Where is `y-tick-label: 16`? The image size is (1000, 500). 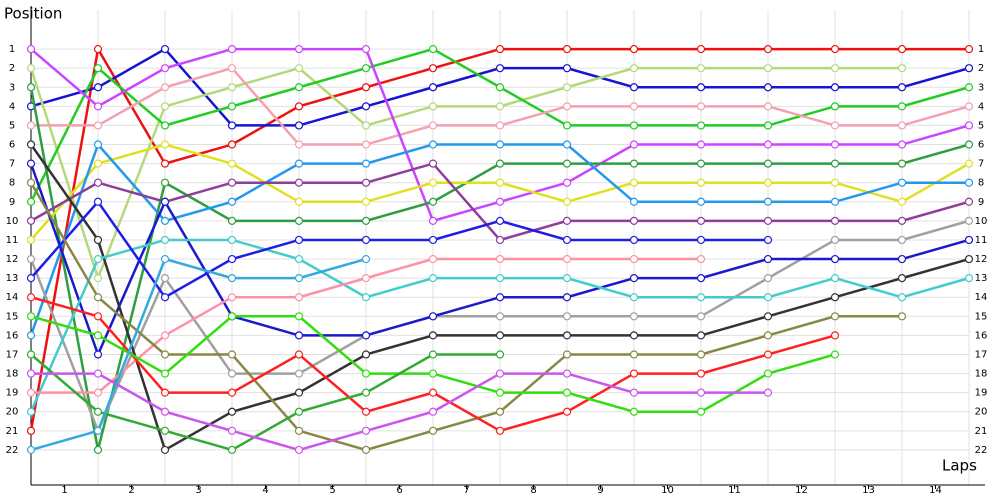
y-tick-label: 16 is located at coordinates (981, 335).